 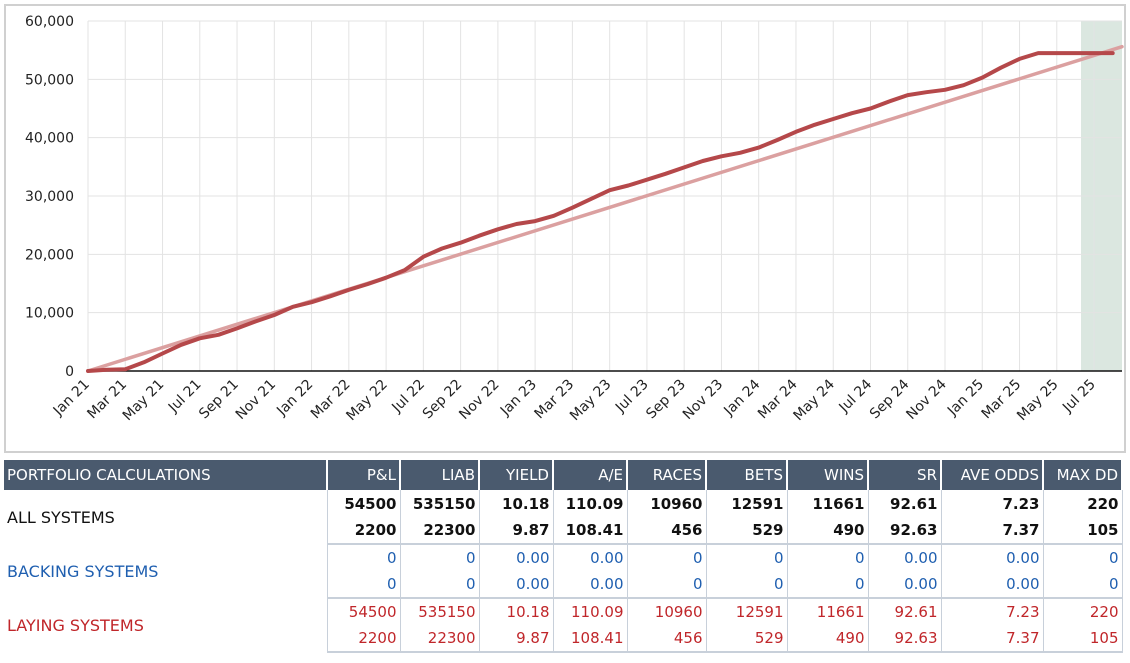 I want to click on x-tick-label: Sep 22, so click(x=443, y=400).